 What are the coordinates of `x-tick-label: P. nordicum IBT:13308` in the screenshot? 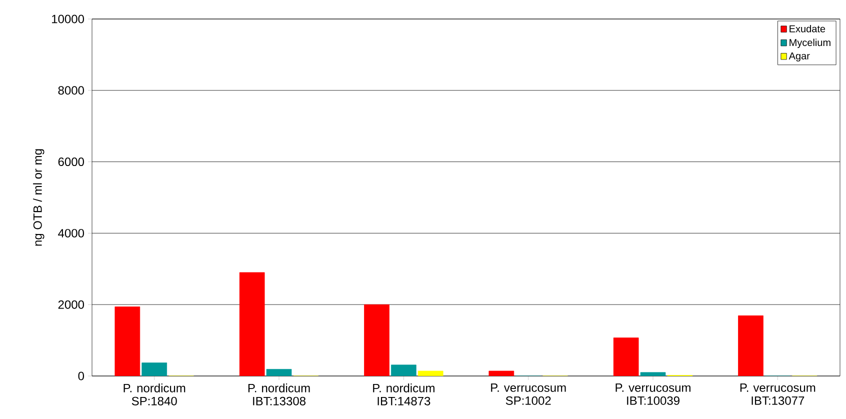 It's located at (279, 395).